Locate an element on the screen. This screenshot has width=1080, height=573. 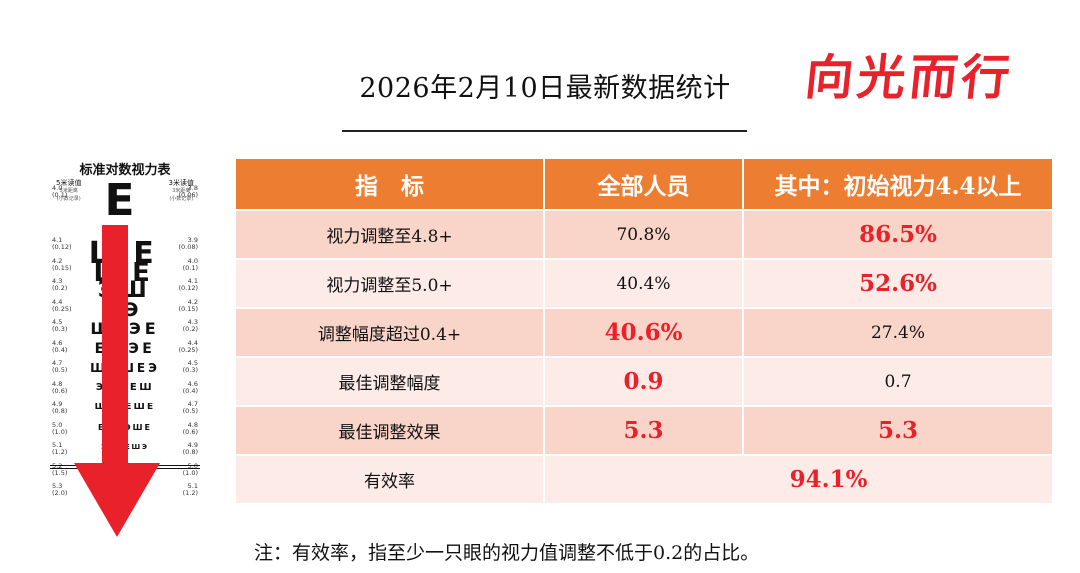
eye-chart-right-value: 5.1 (1.2) is located at coordinates (190, 489).